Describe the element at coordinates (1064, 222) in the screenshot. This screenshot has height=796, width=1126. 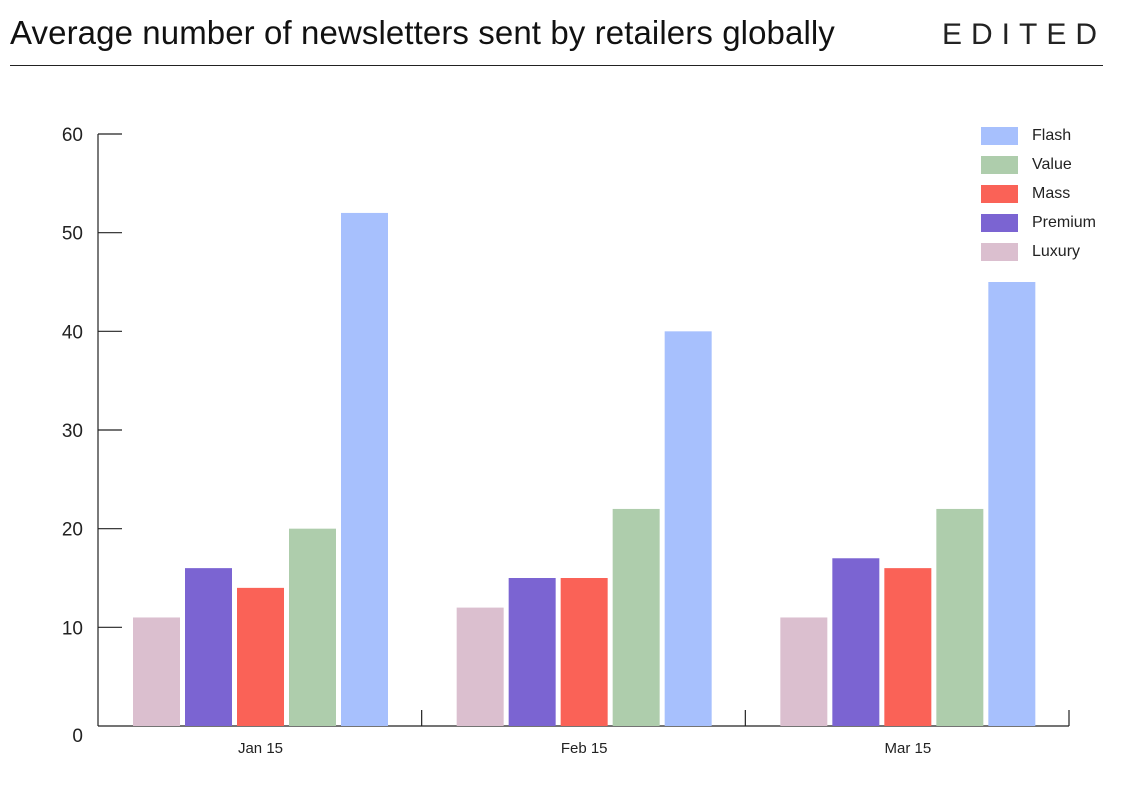
I see `legend-label: Premium` at that location.